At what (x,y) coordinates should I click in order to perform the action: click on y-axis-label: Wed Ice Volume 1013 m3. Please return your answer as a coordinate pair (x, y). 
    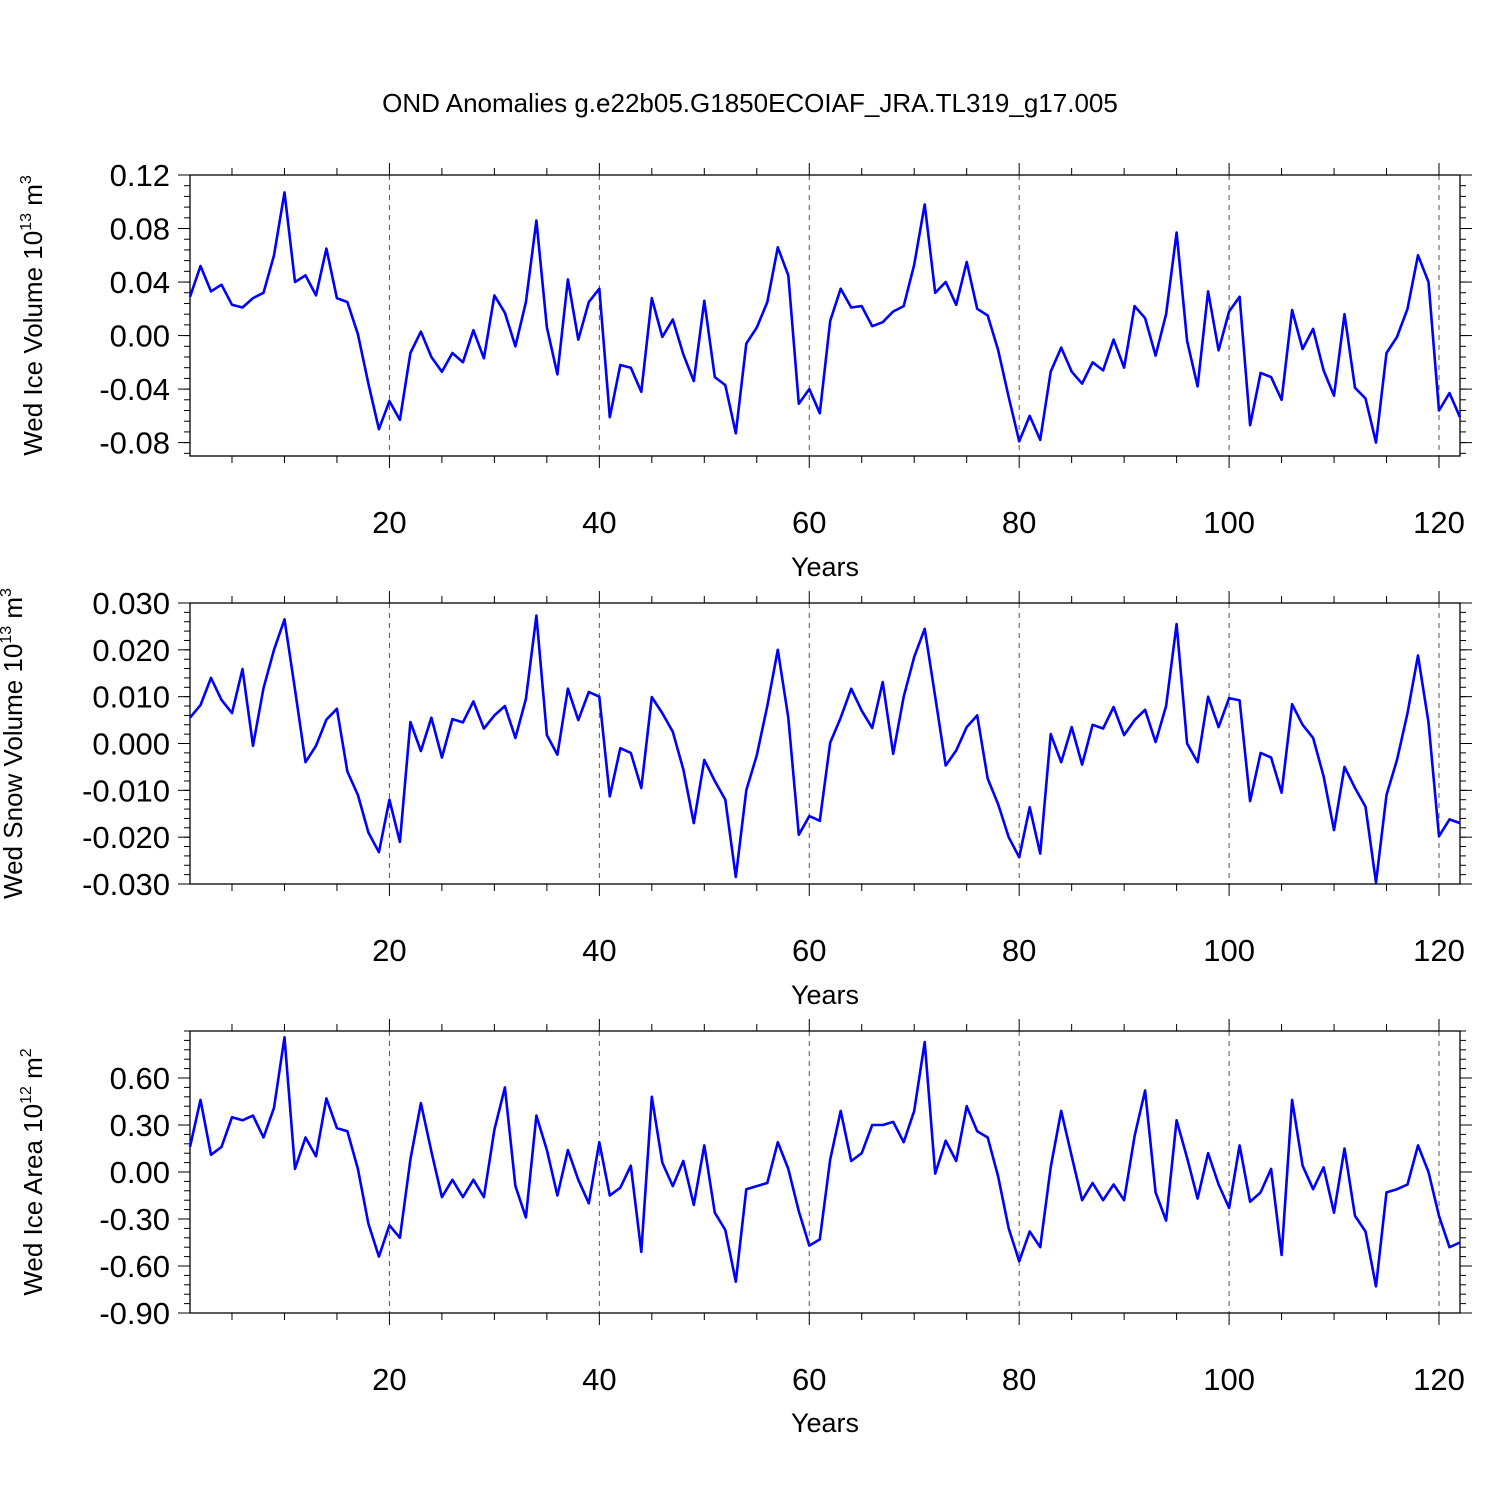
    Looking at the image, I should click on (33, 315).